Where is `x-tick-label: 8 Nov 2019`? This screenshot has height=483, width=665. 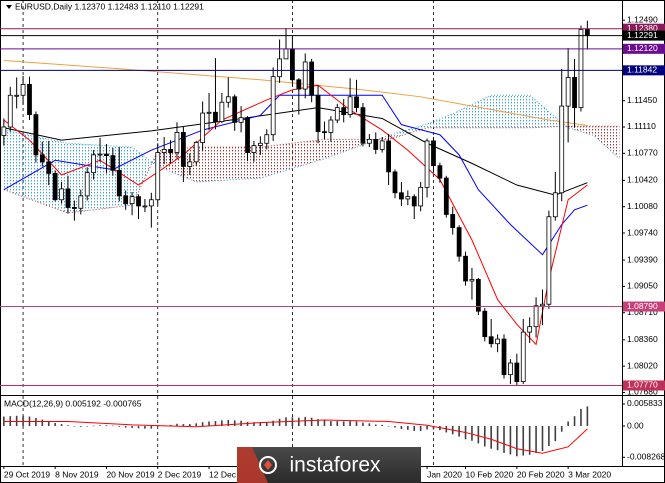
x-tick-label: 8 Nov 2019 is located at coordinates (77, 474).